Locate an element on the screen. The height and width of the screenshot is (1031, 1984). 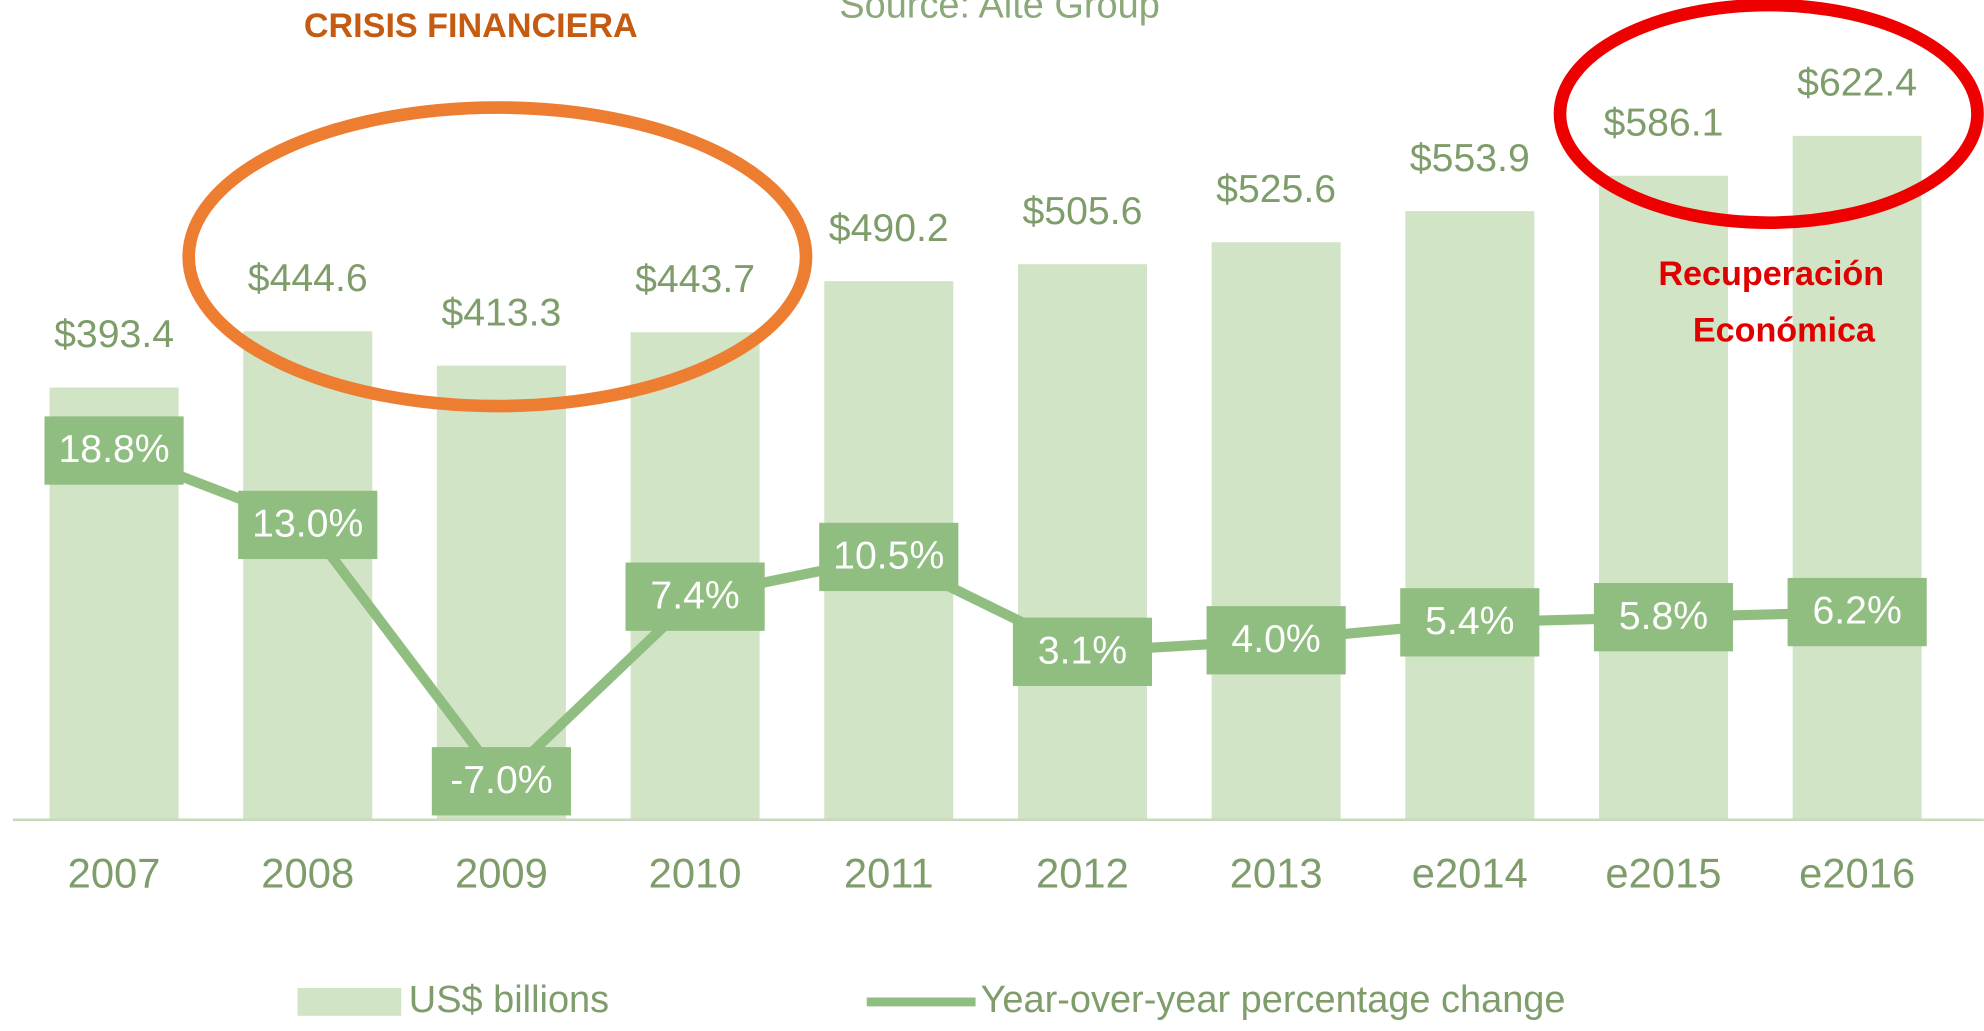
x-tick-label: 2007 is located at coordinates (114, 873).